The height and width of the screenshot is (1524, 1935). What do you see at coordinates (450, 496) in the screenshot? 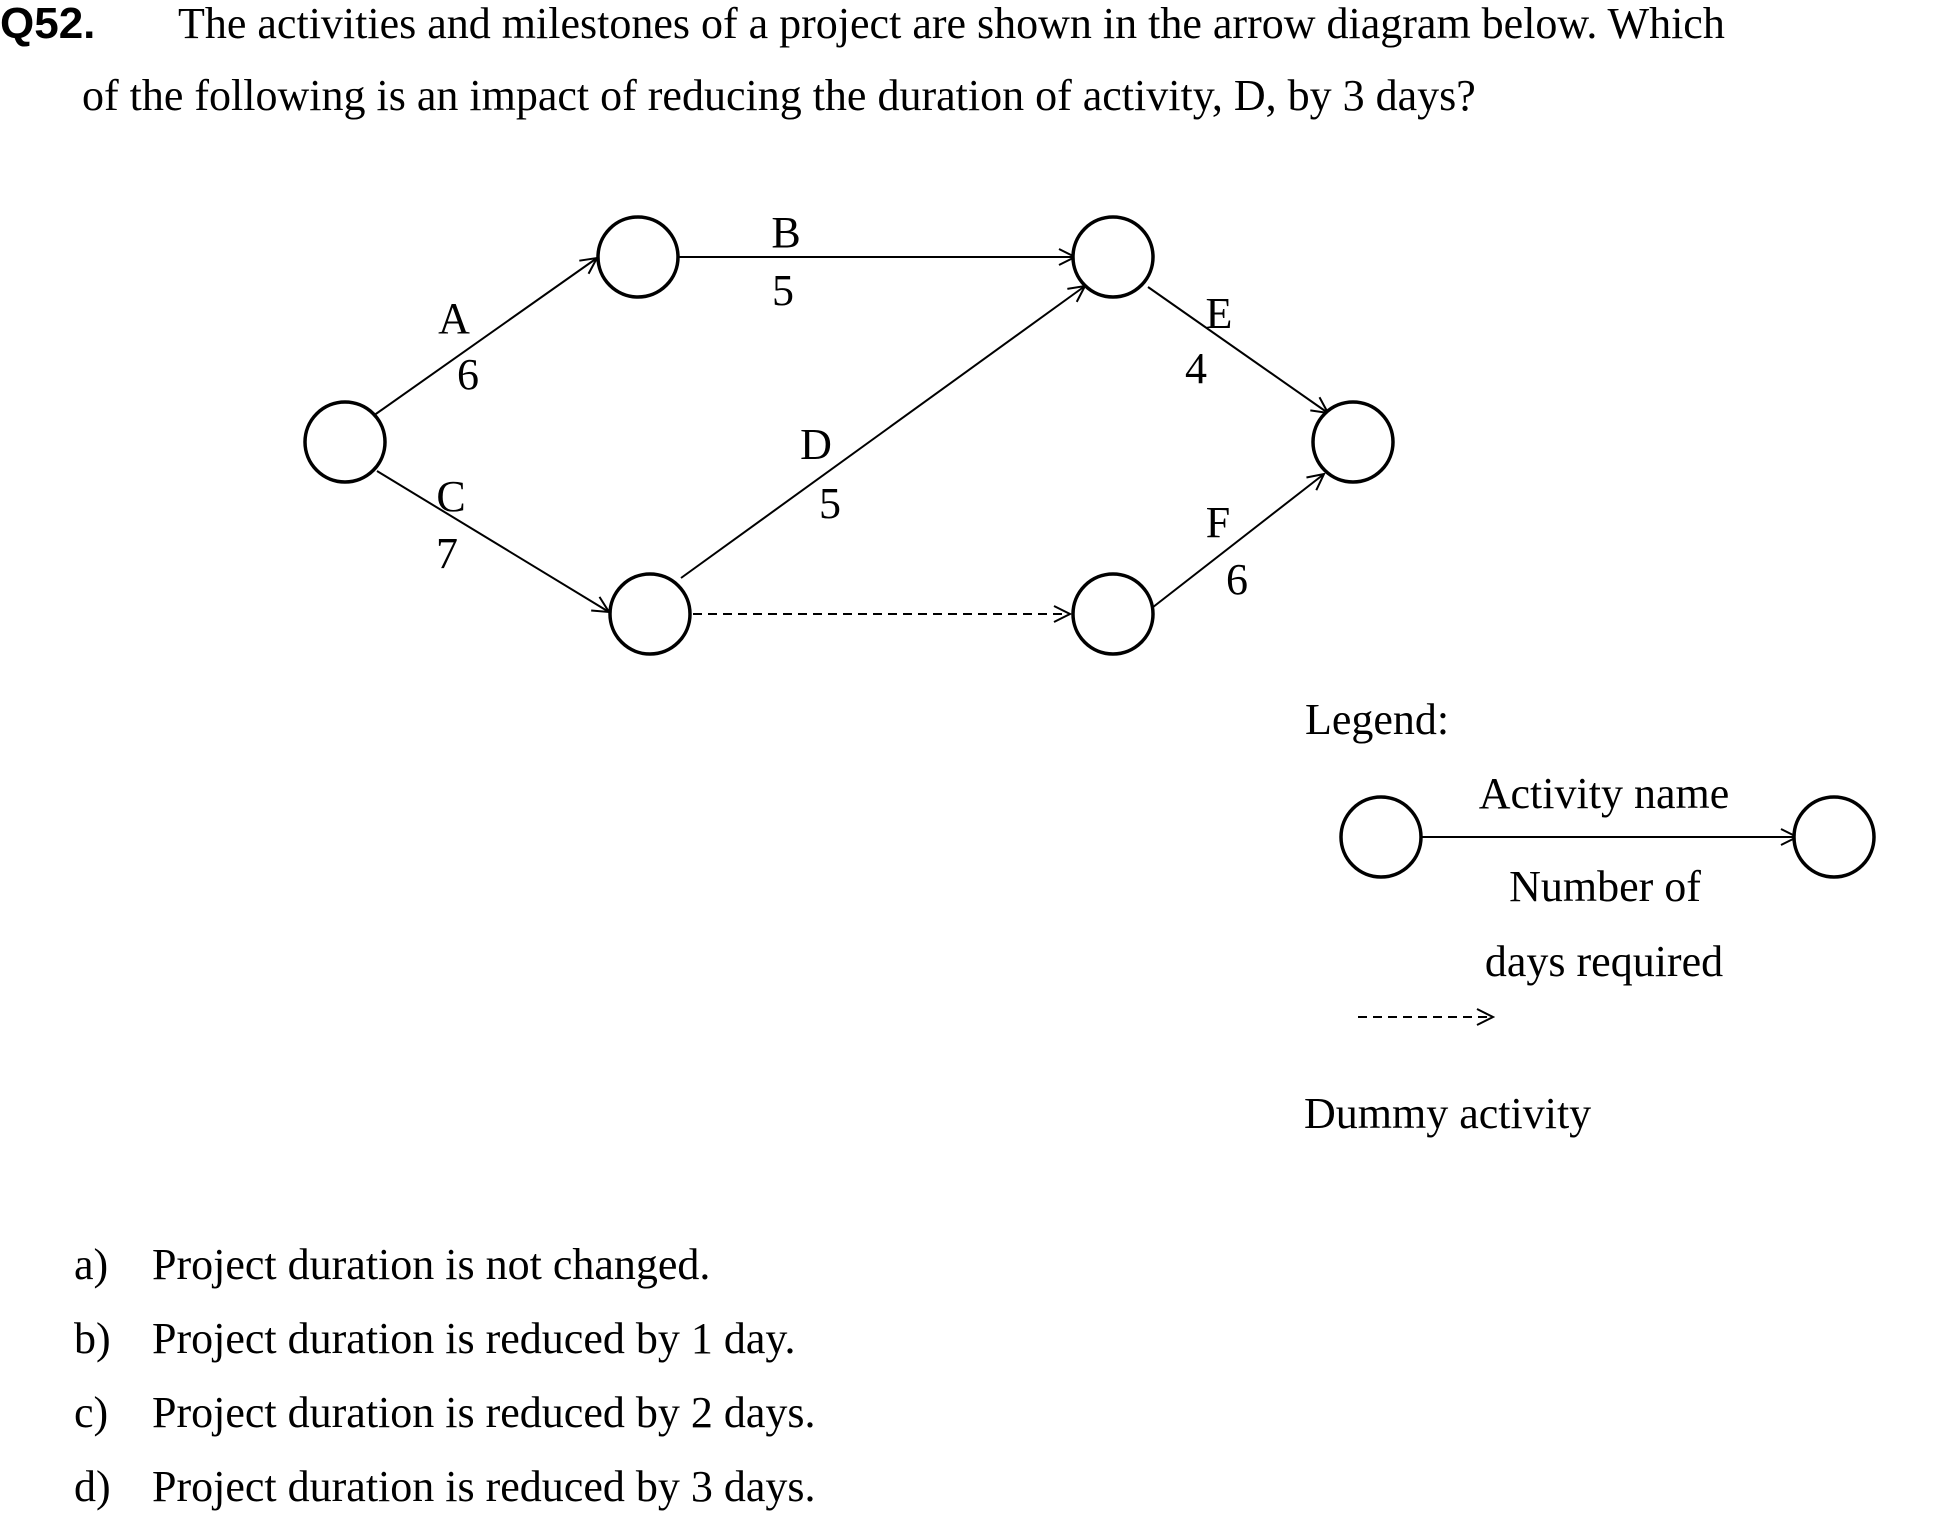
I see `activity-c-name: C` at bounding box center [450, 496].